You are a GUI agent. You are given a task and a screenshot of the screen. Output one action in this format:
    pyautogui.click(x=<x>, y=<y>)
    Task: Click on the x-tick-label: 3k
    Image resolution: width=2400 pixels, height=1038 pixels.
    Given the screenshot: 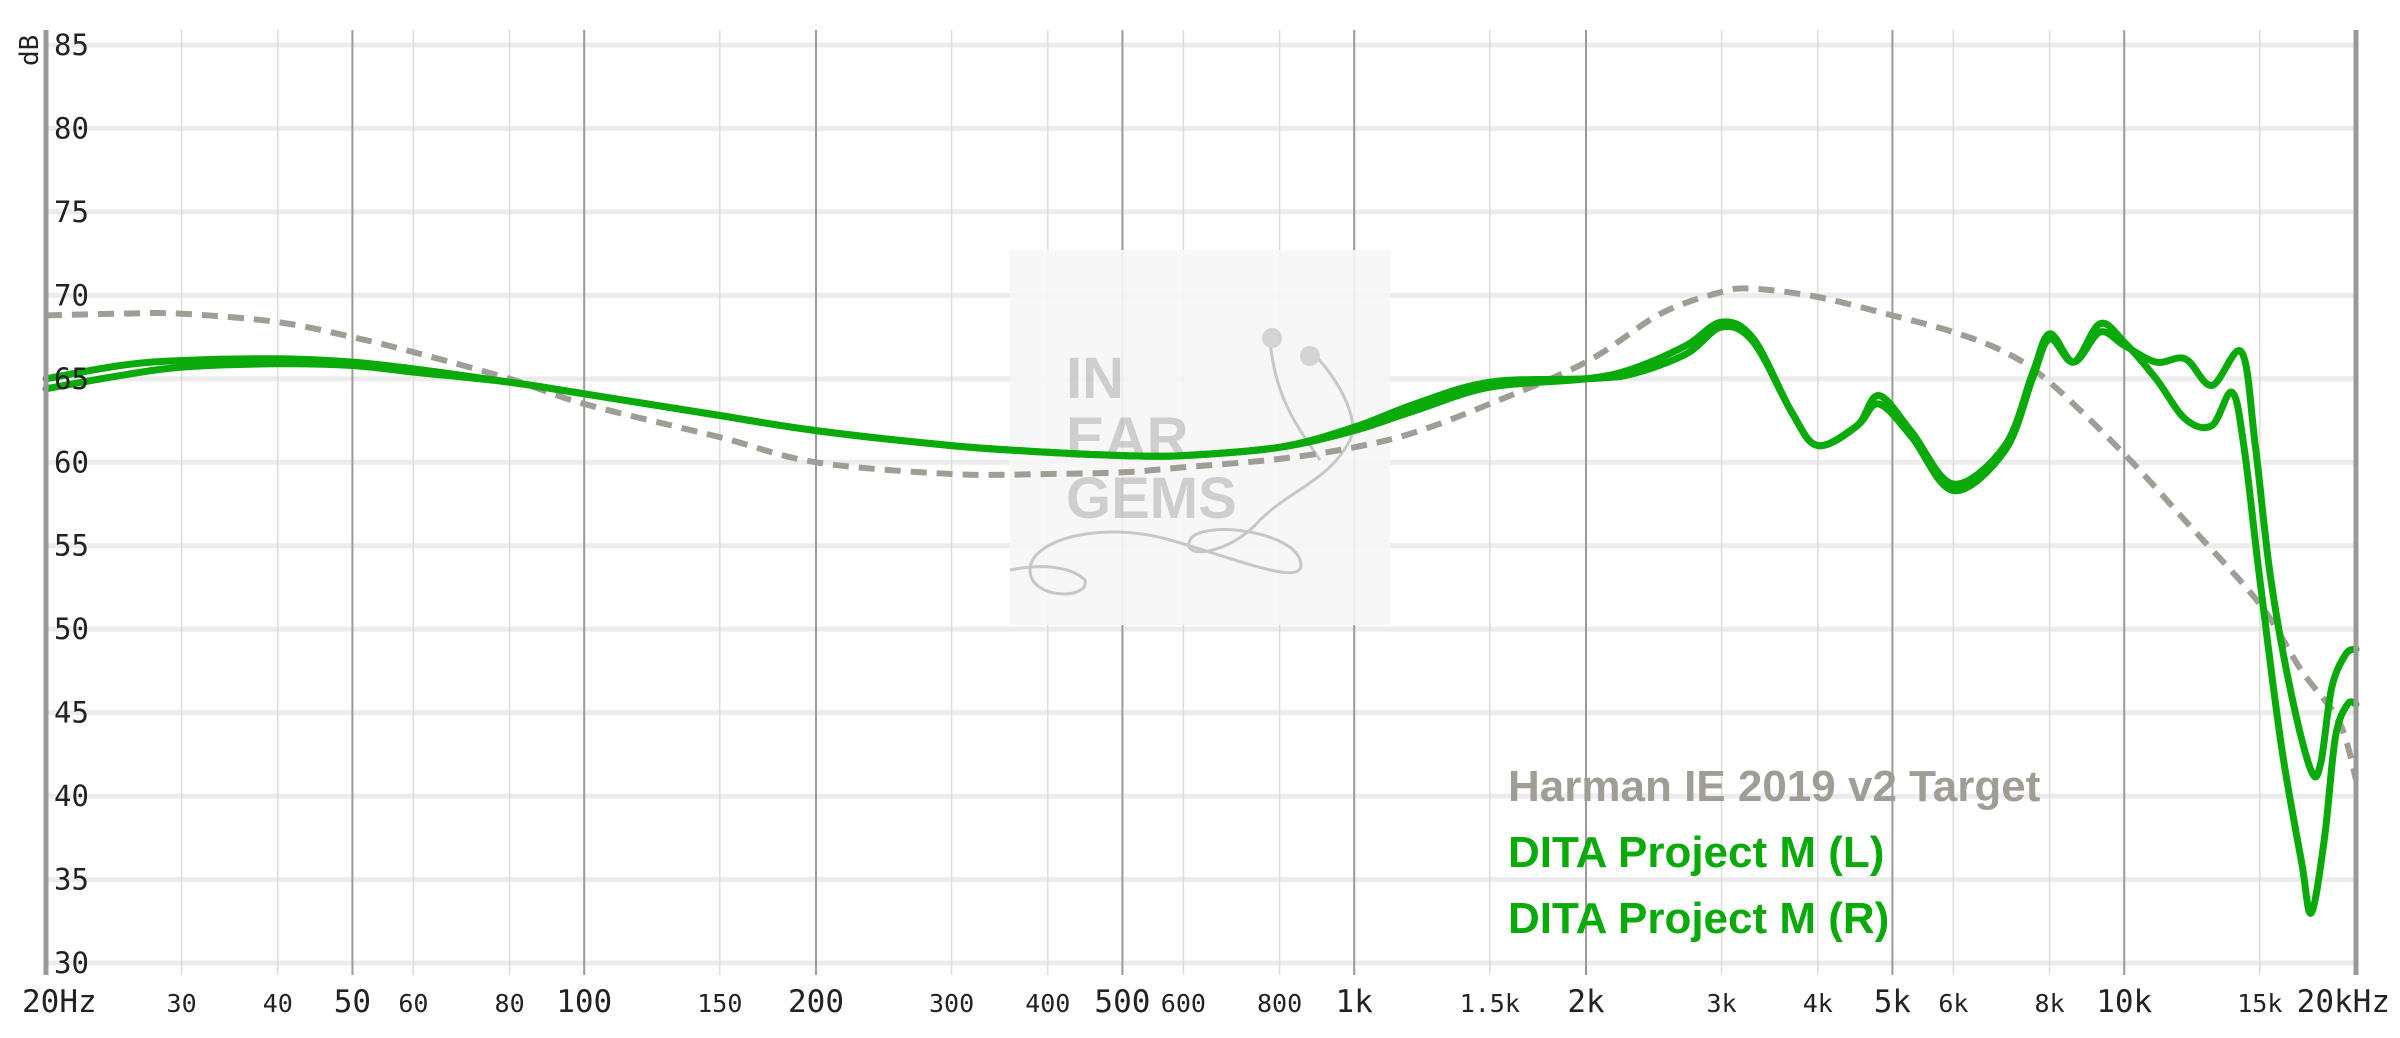 What is the action you would take?
    pyautogui.click(x=1722, y=1003)
    